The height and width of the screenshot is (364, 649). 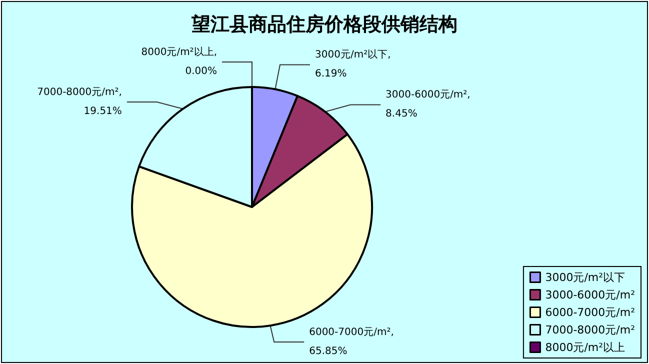 I want to click on text: 8000元/m²以上, 0.00%, so click(x=179, y=62).